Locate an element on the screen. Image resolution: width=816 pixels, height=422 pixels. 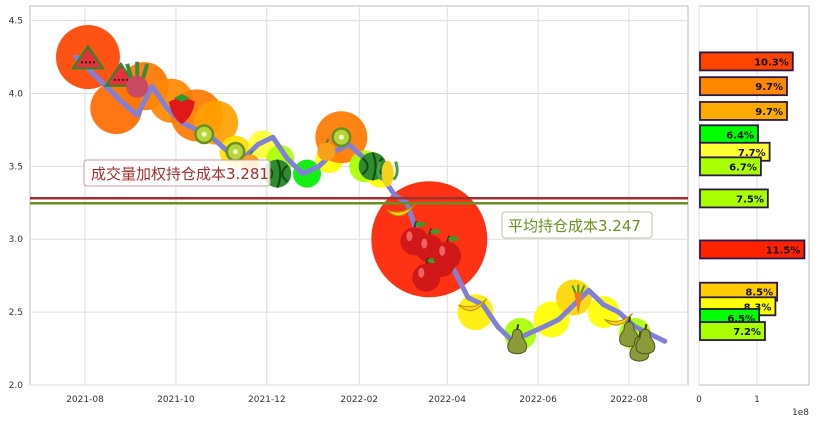
bar-x-tick-label: 1 is located at coordinates (757, 400).